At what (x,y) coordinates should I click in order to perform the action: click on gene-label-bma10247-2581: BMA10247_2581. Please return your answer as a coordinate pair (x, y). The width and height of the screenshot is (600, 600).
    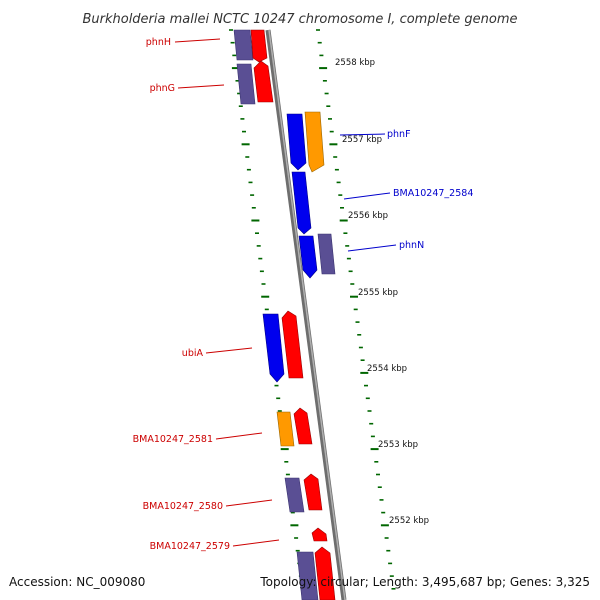
    Looking at the image, I should click on (173, 439).